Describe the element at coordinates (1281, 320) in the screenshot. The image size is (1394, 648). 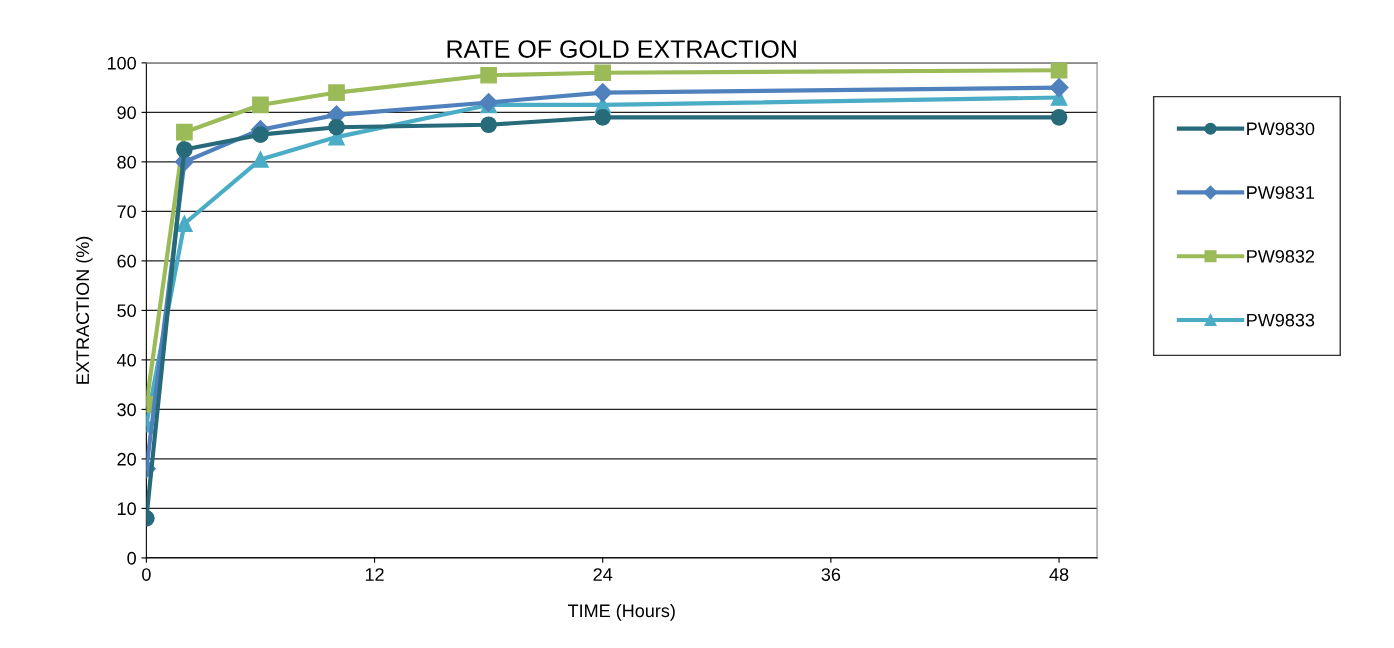
I see `legend-label: PW9833` at that location.